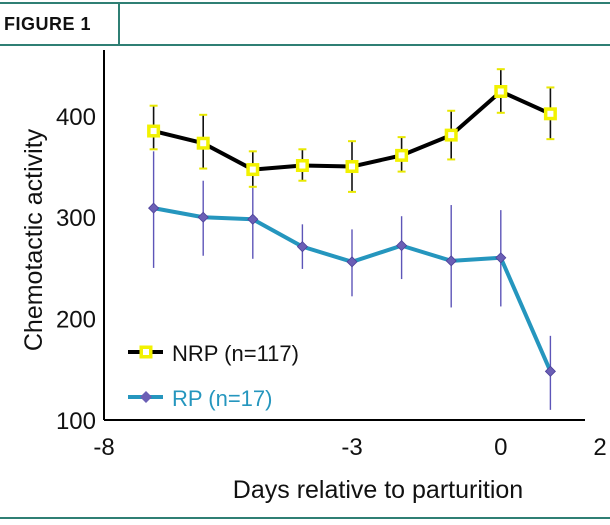  I want to click on legend-swatch-rp-marker, so click(146, 397).